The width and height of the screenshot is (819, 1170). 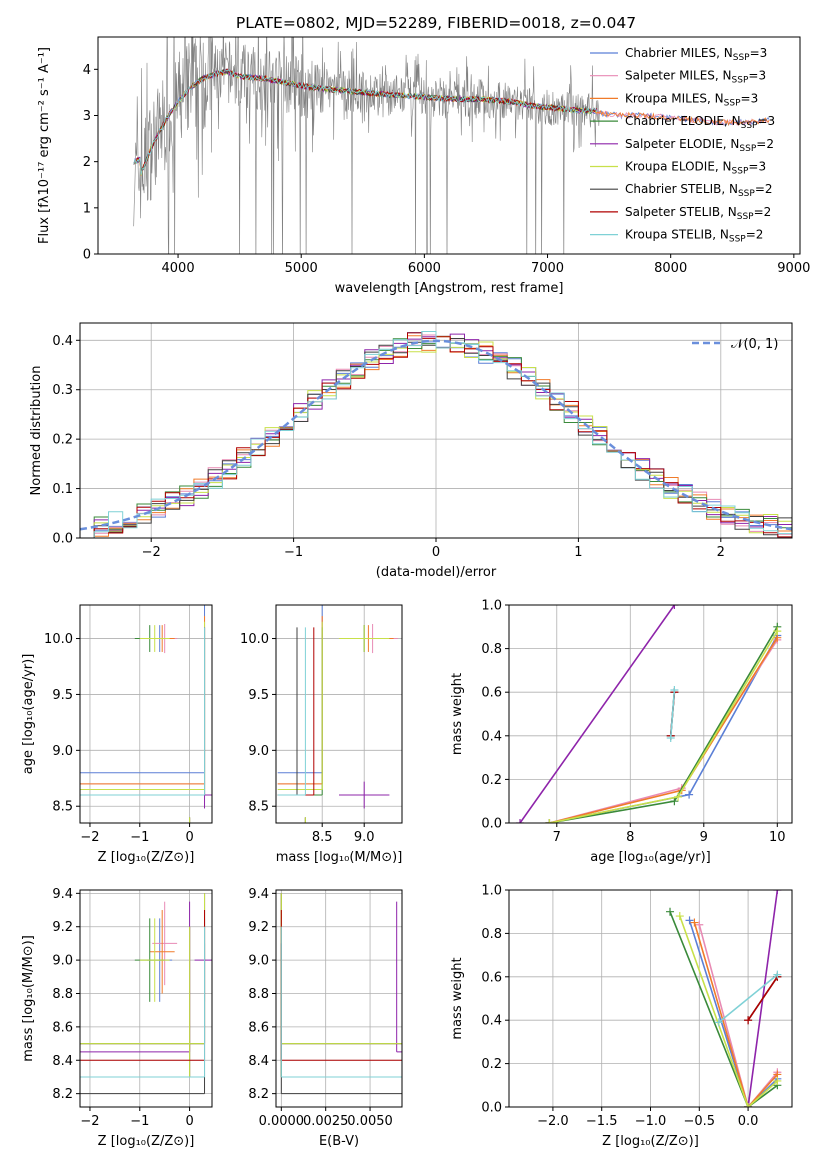 I want to click on y-tick-label: 4, so click(x=87, y=70).